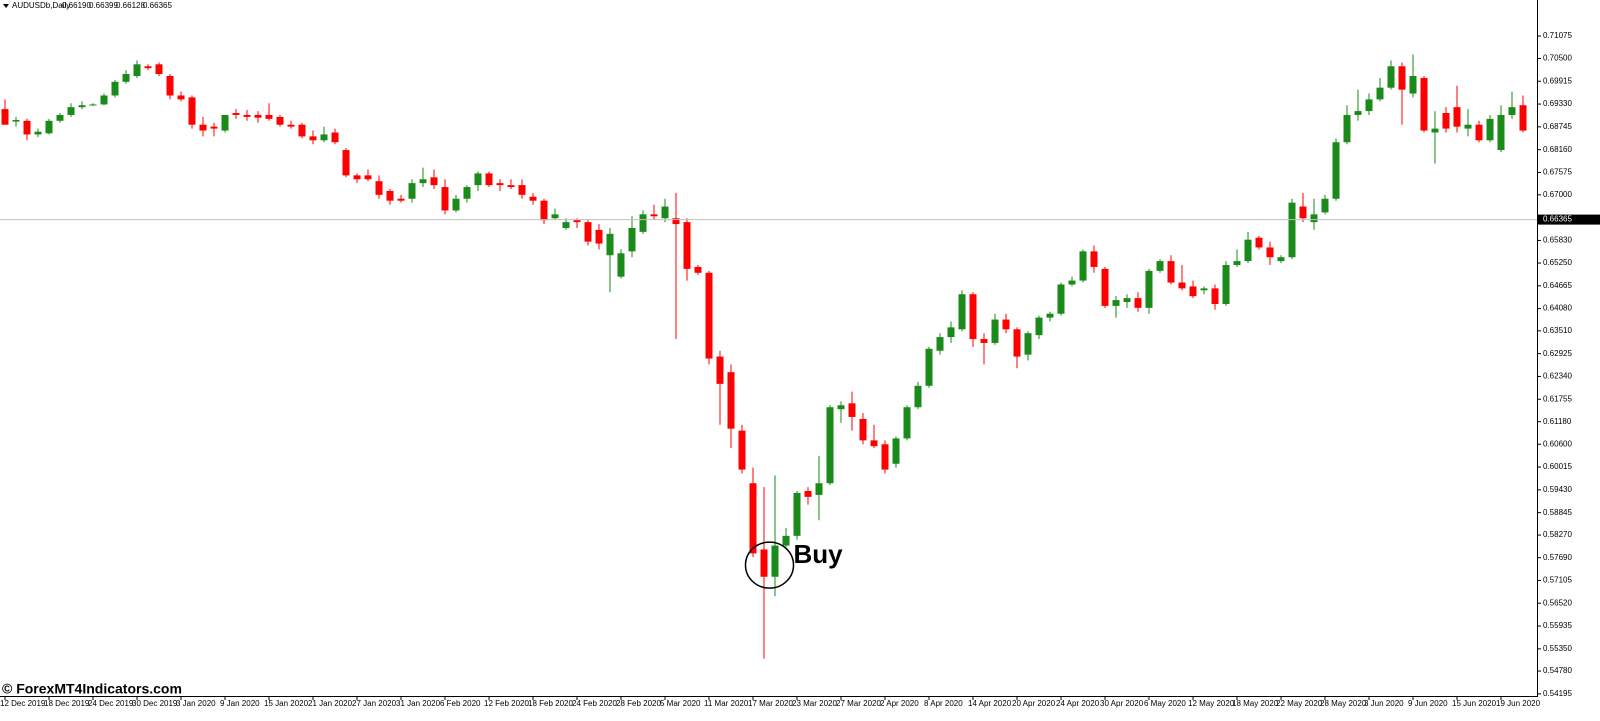  What do you see at coordinates (240, 703) in the screenshot?
I see `x-tick-label: 9 Jan 2020` at bounding box center [240, 703].